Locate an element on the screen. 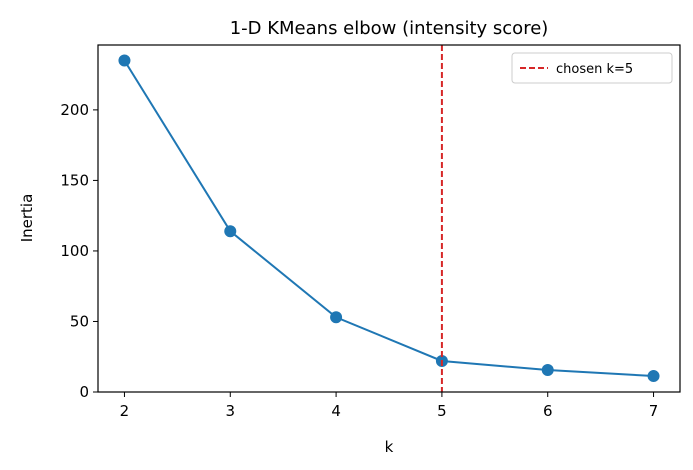 This screenshot has width=693, height=470. y-tick-label: 150 is located at coordinates (74, 180).